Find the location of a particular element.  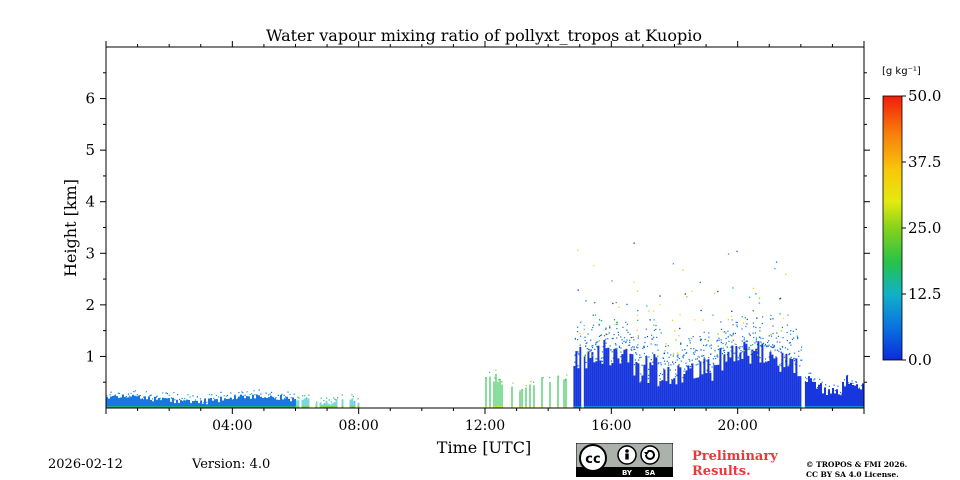

x-tick-label: 16:00 is located at coordinates (611, 426).